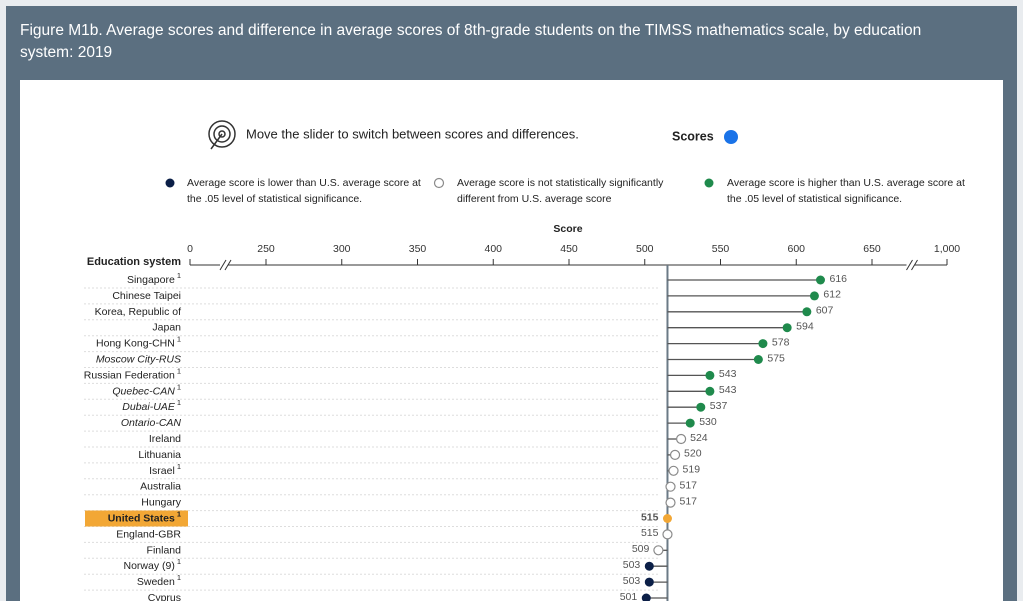 Image resolution: width=1023 pixels, height=601 pixels. I want to click on category-name: Ireland, so click(165, 439).